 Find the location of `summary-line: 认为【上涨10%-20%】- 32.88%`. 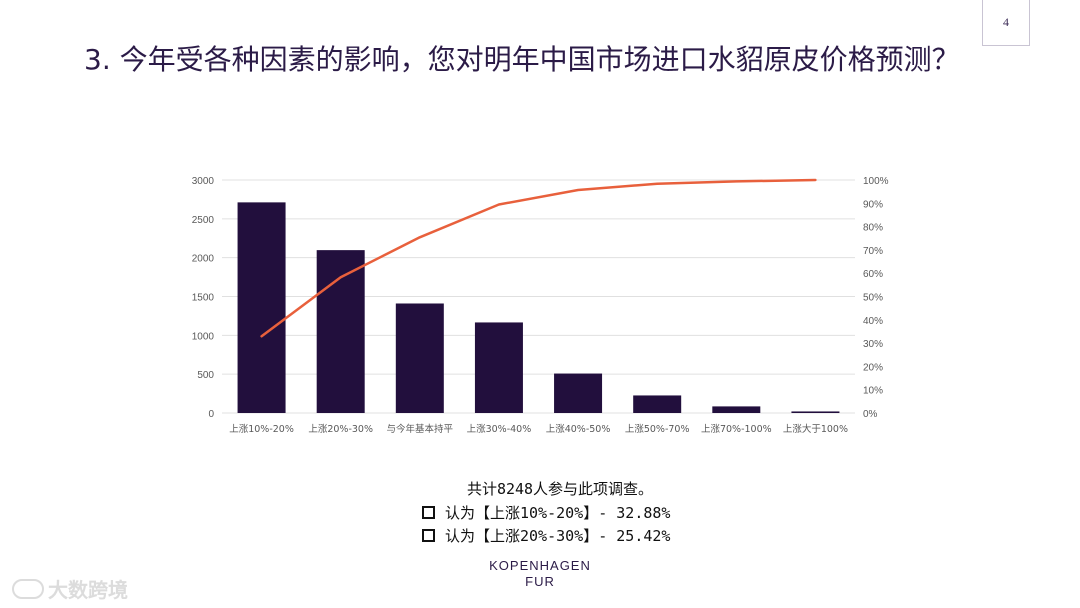

summary-line: 认为【上涨10%-20%】- 32.88% is located at coordinates (580, 512).